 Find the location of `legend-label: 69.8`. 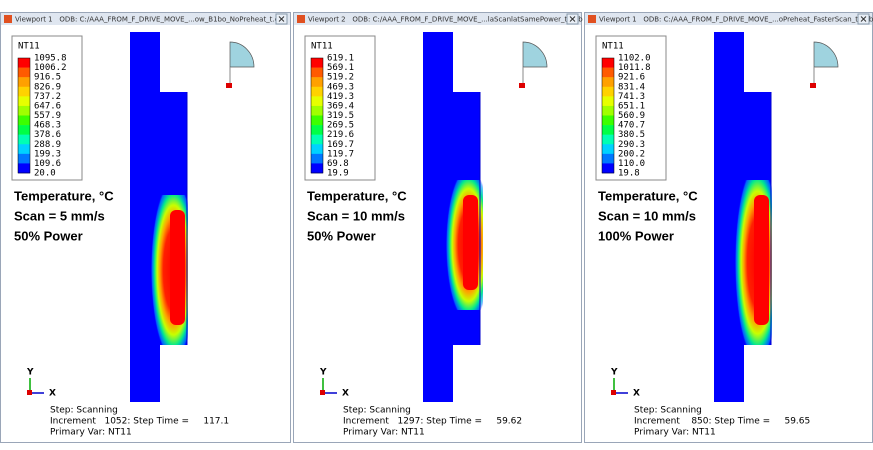

legend-label: 69.8 is located at coordinates (338, 164).